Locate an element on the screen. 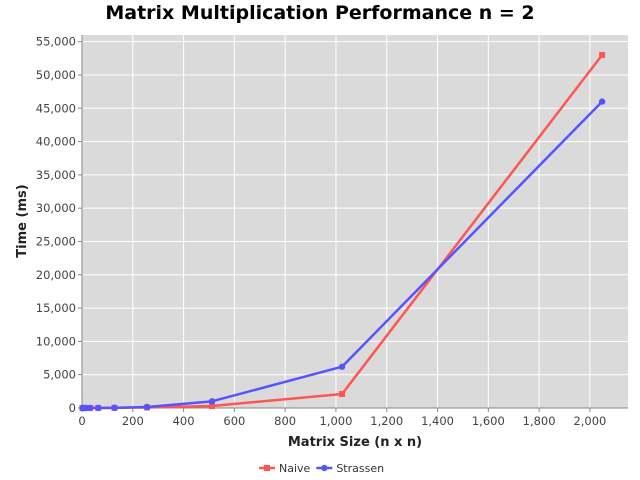  chart-title: Matrix Multiplication Performance n = 2 is located at coordinates (320, 13).